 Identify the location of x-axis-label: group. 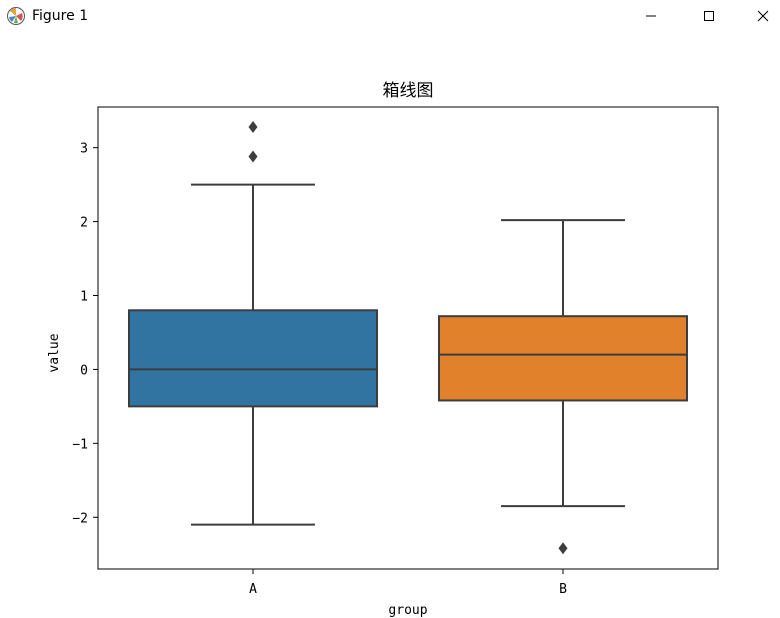
(407, 610).